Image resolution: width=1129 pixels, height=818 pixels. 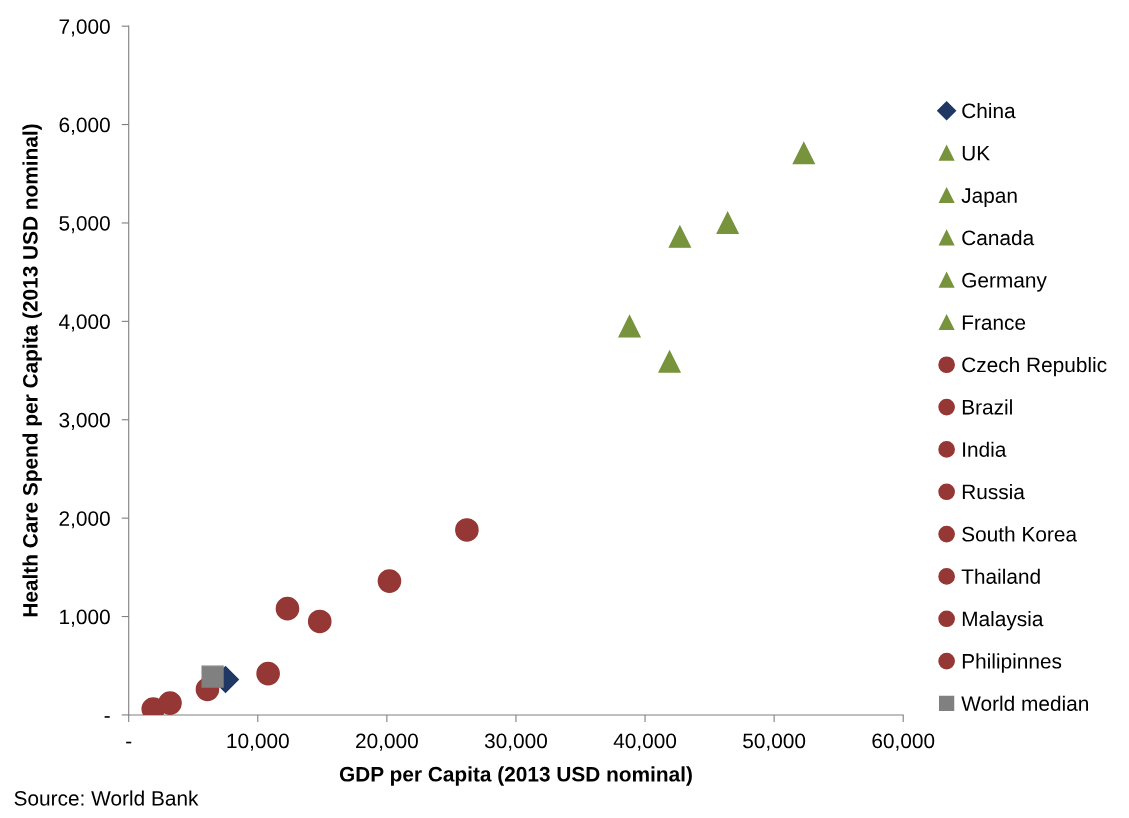 What do you see at coordinates (1024, 703) in the screenshot?
I see `legend-label: World median` at bounding box center [1024, 703].